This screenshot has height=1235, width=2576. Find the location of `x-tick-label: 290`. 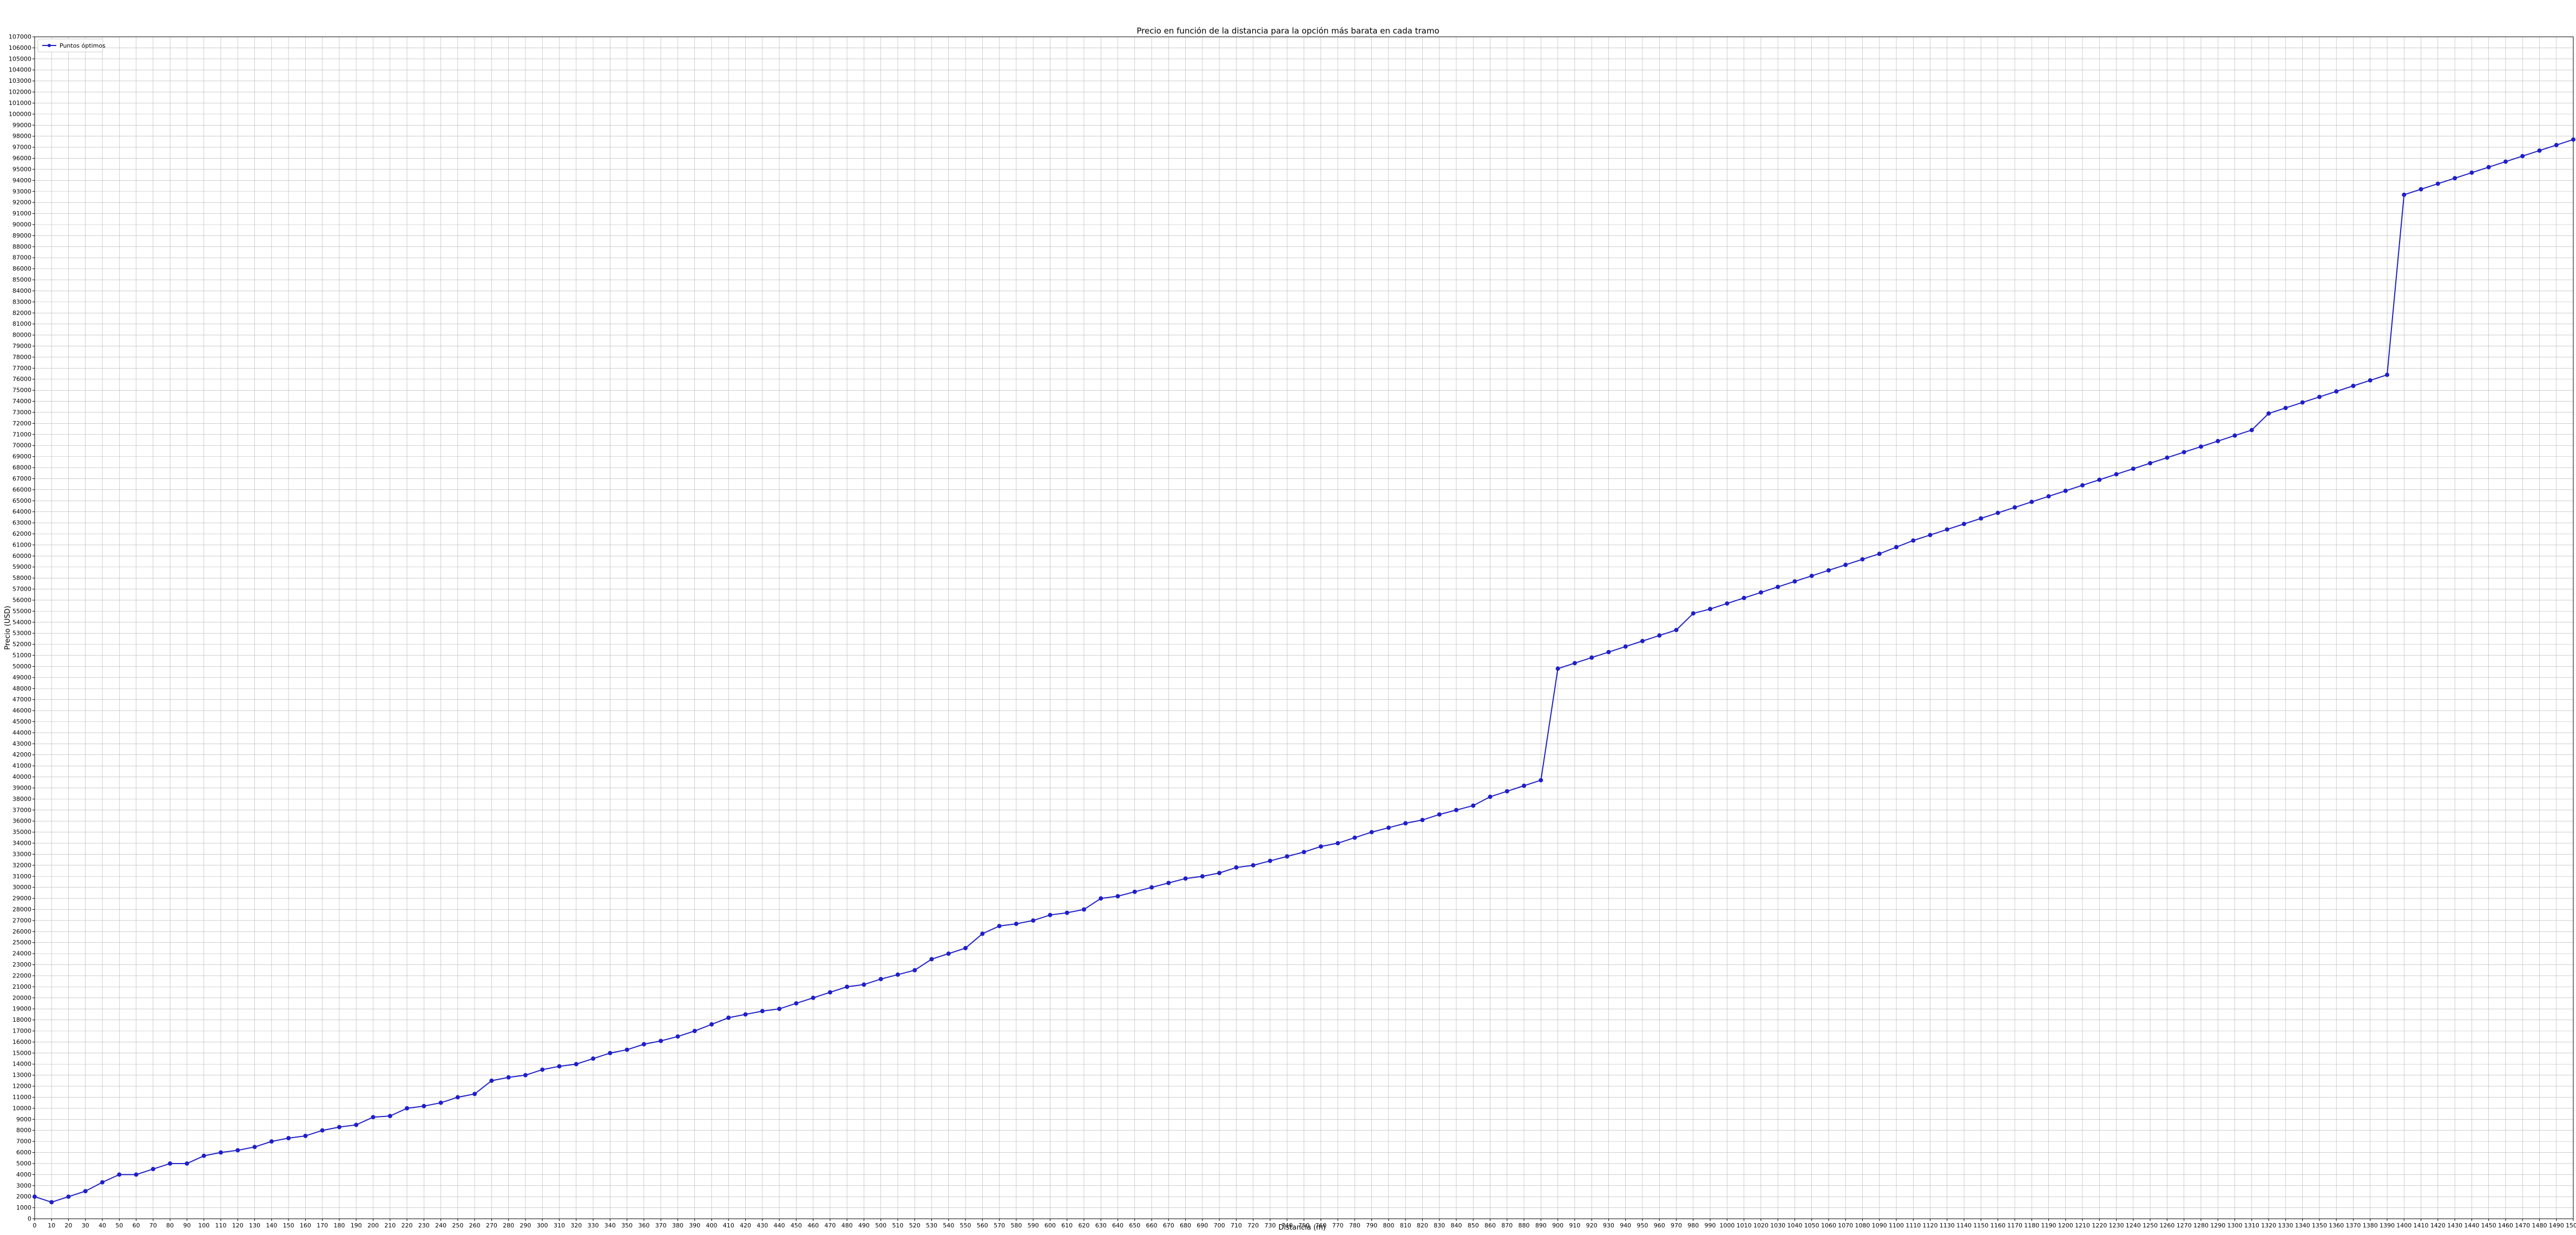

x-tick-label: 290 is located at coordinates (525, 1225).